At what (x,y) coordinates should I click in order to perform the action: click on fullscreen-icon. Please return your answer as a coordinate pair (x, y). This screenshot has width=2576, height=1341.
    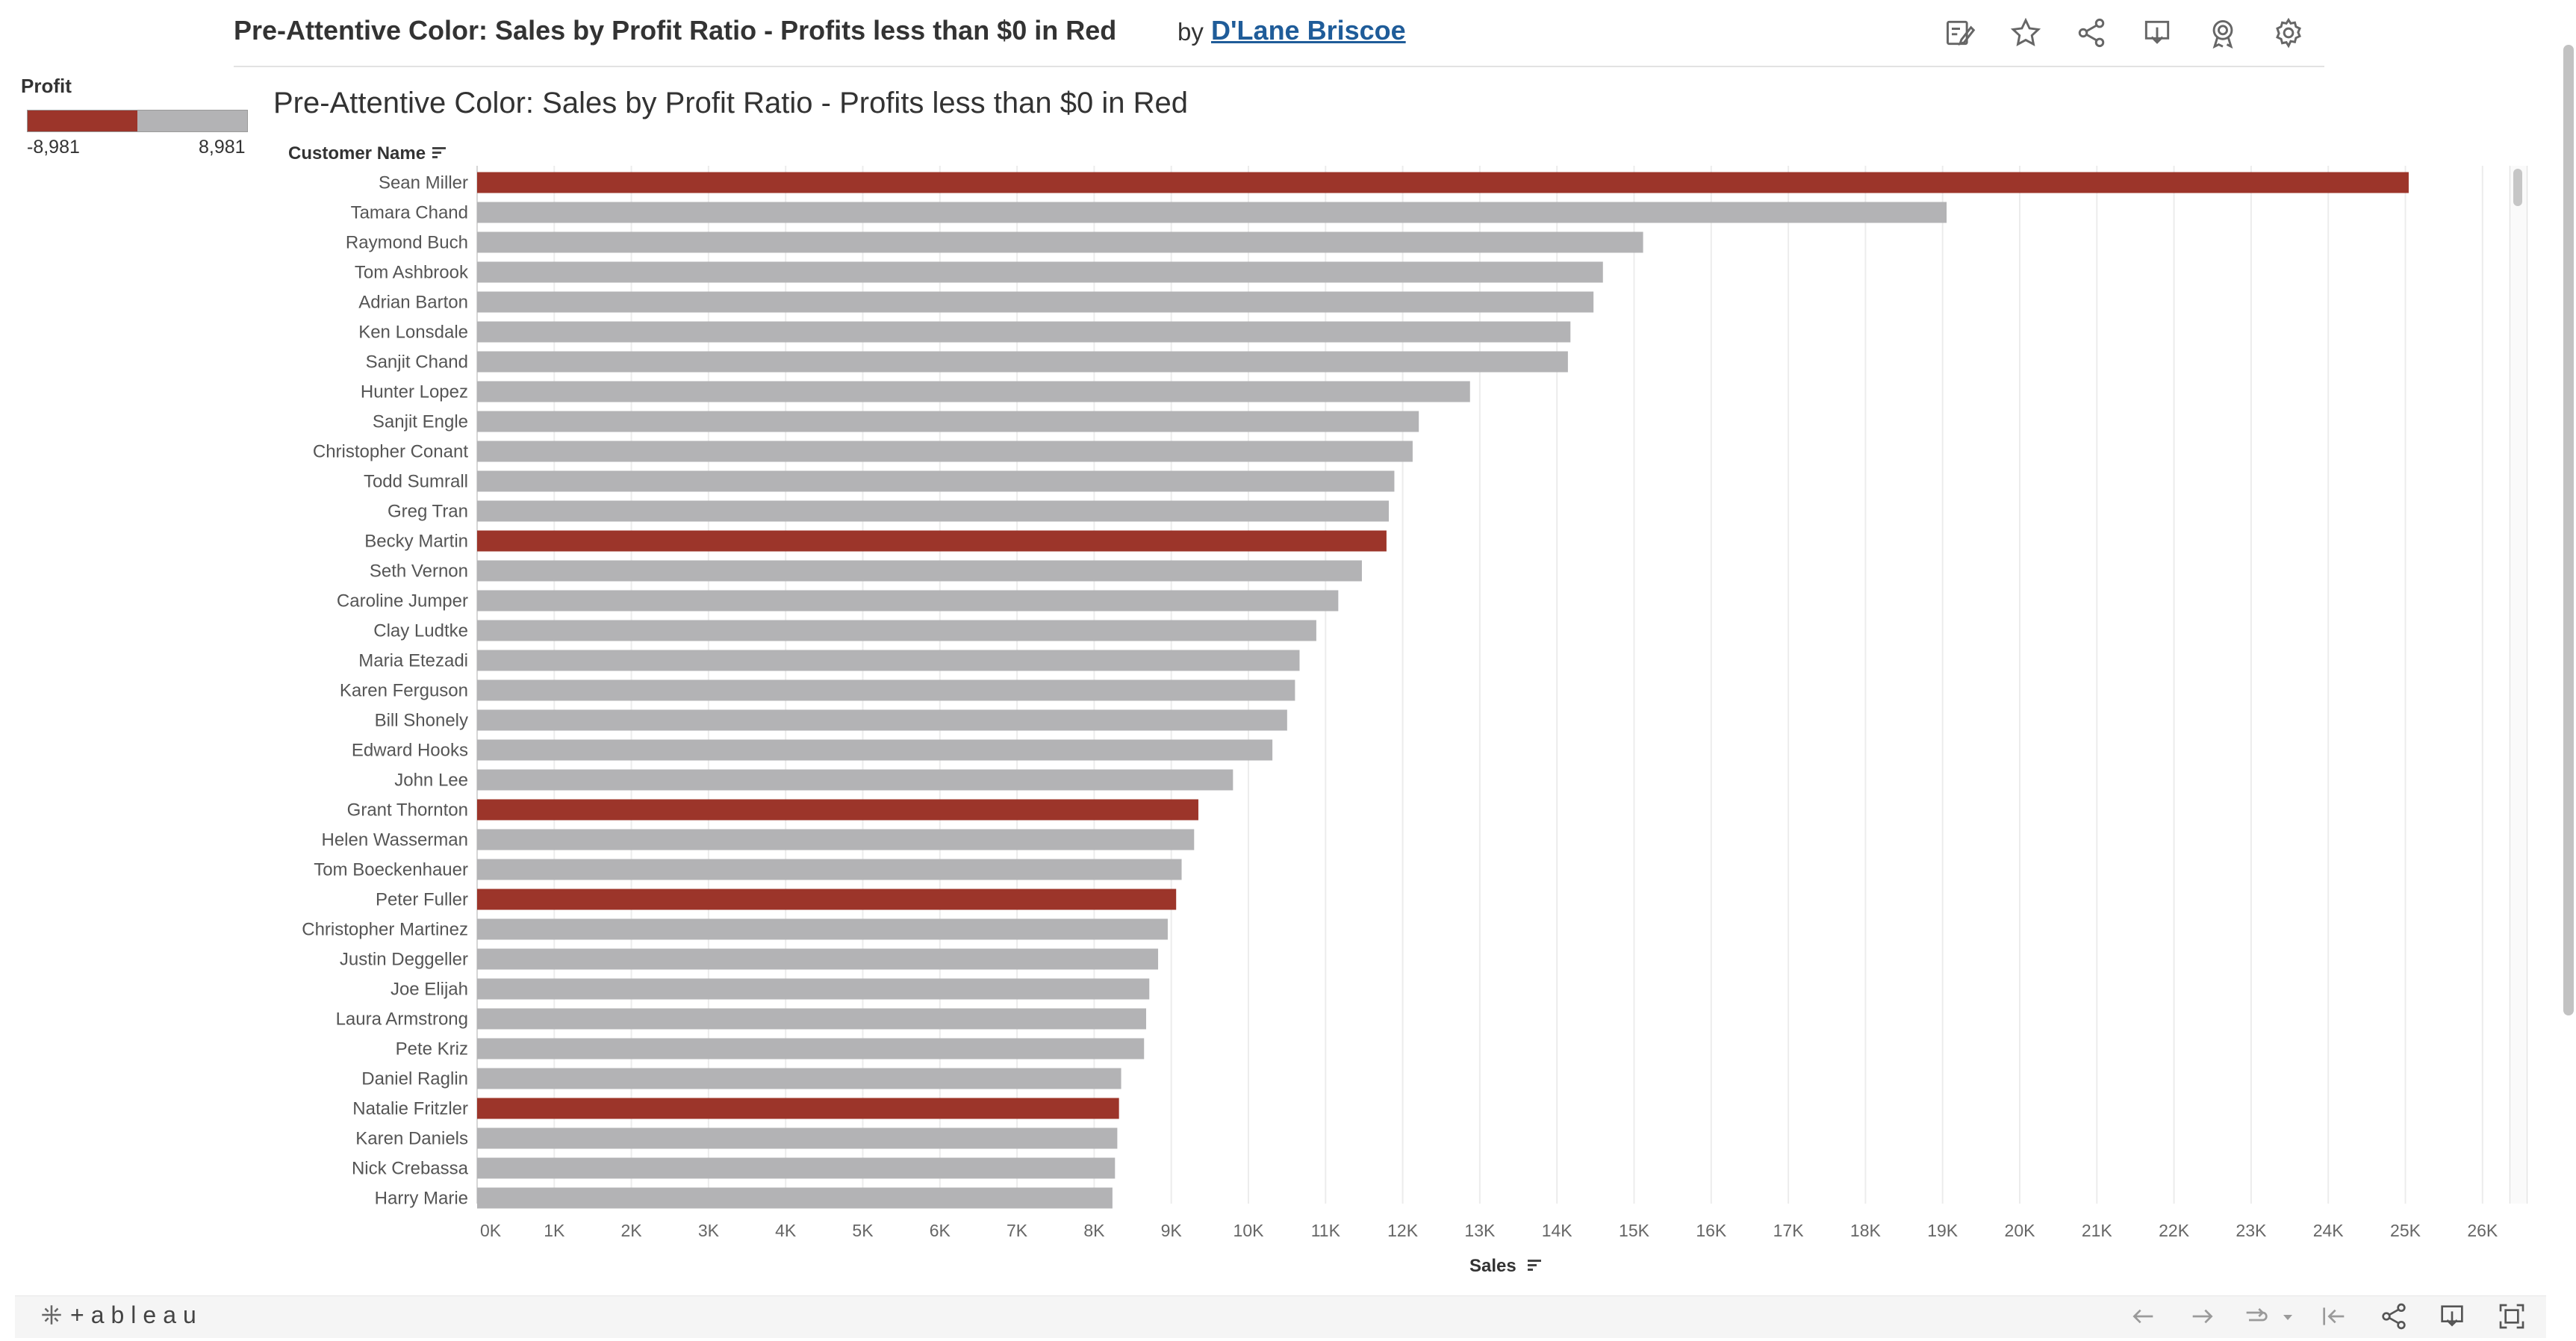
    Looking at the image, I should click on (2512, 1316).